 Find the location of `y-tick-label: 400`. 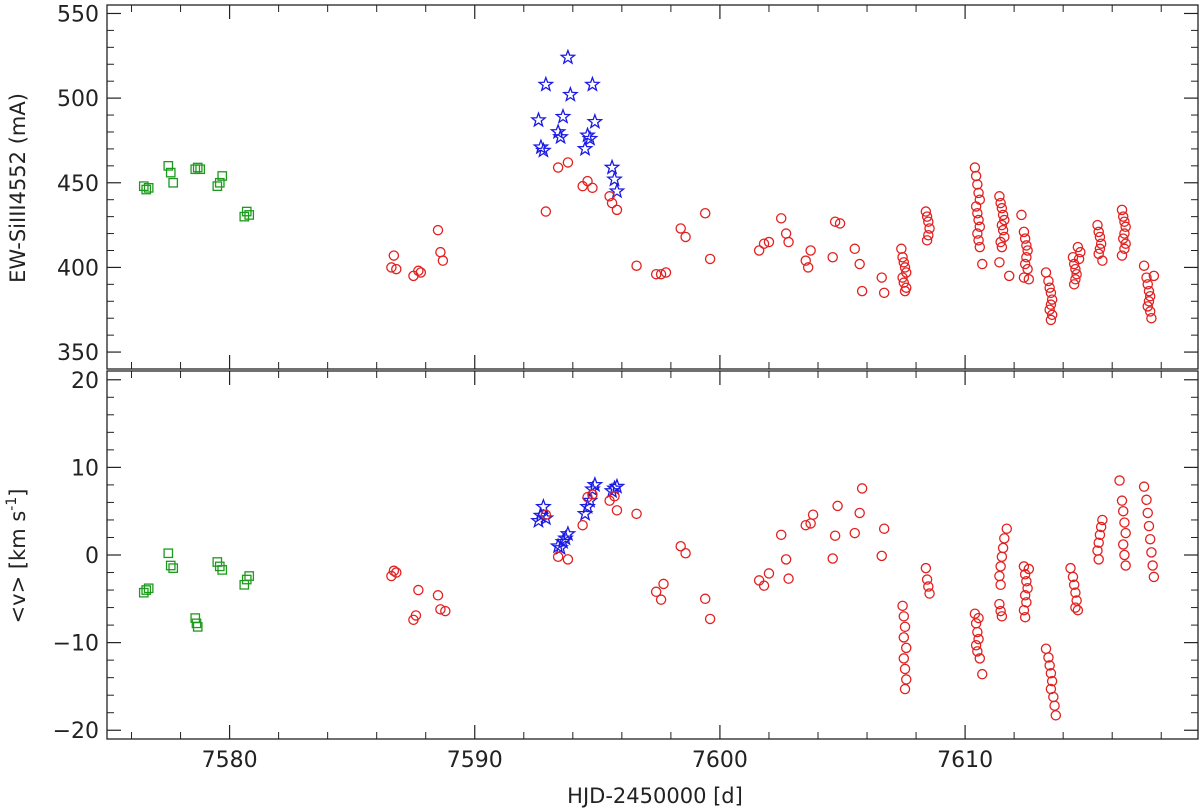

y-tick-label: 400 is located at coordinates (78, 268).